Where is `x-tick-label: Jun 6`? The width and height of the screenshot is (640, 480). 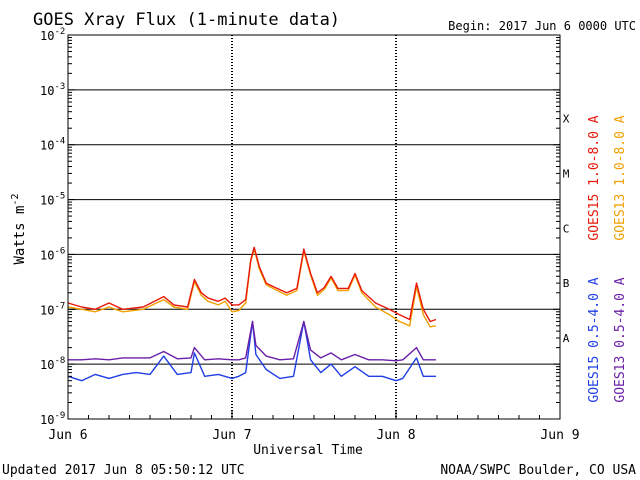
x-tick-label: Jun 6 is located at coordinates (67, 435).